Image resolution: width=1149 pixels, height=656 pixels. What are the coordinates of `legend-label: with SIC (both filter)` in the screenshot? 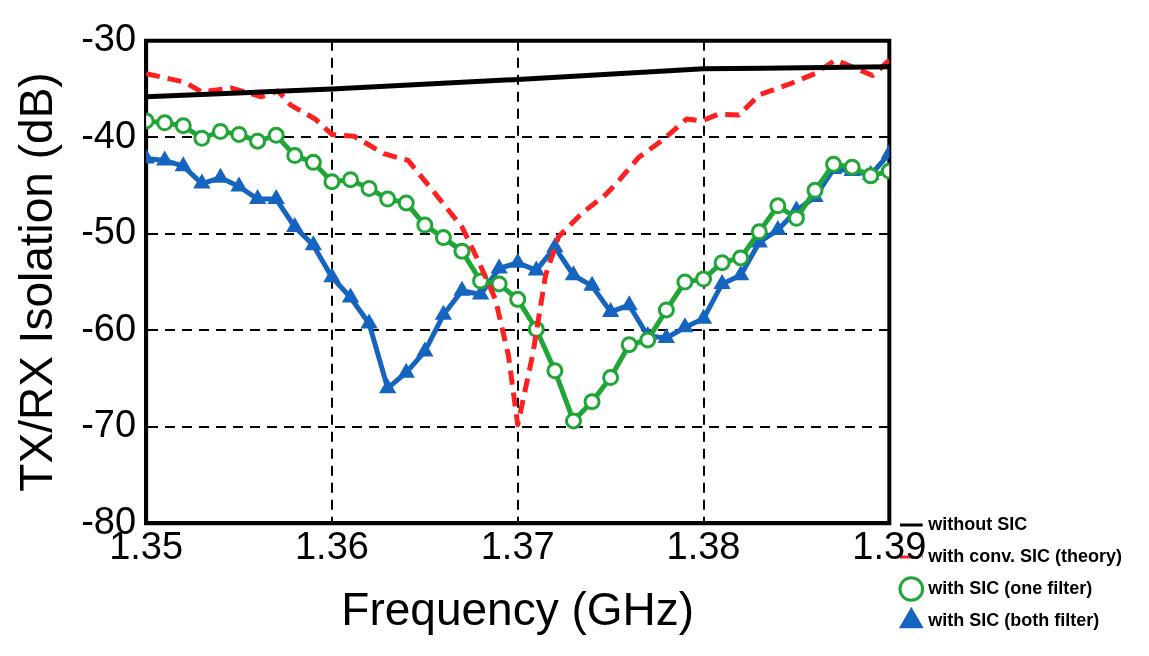 It's located at (1013, 619).